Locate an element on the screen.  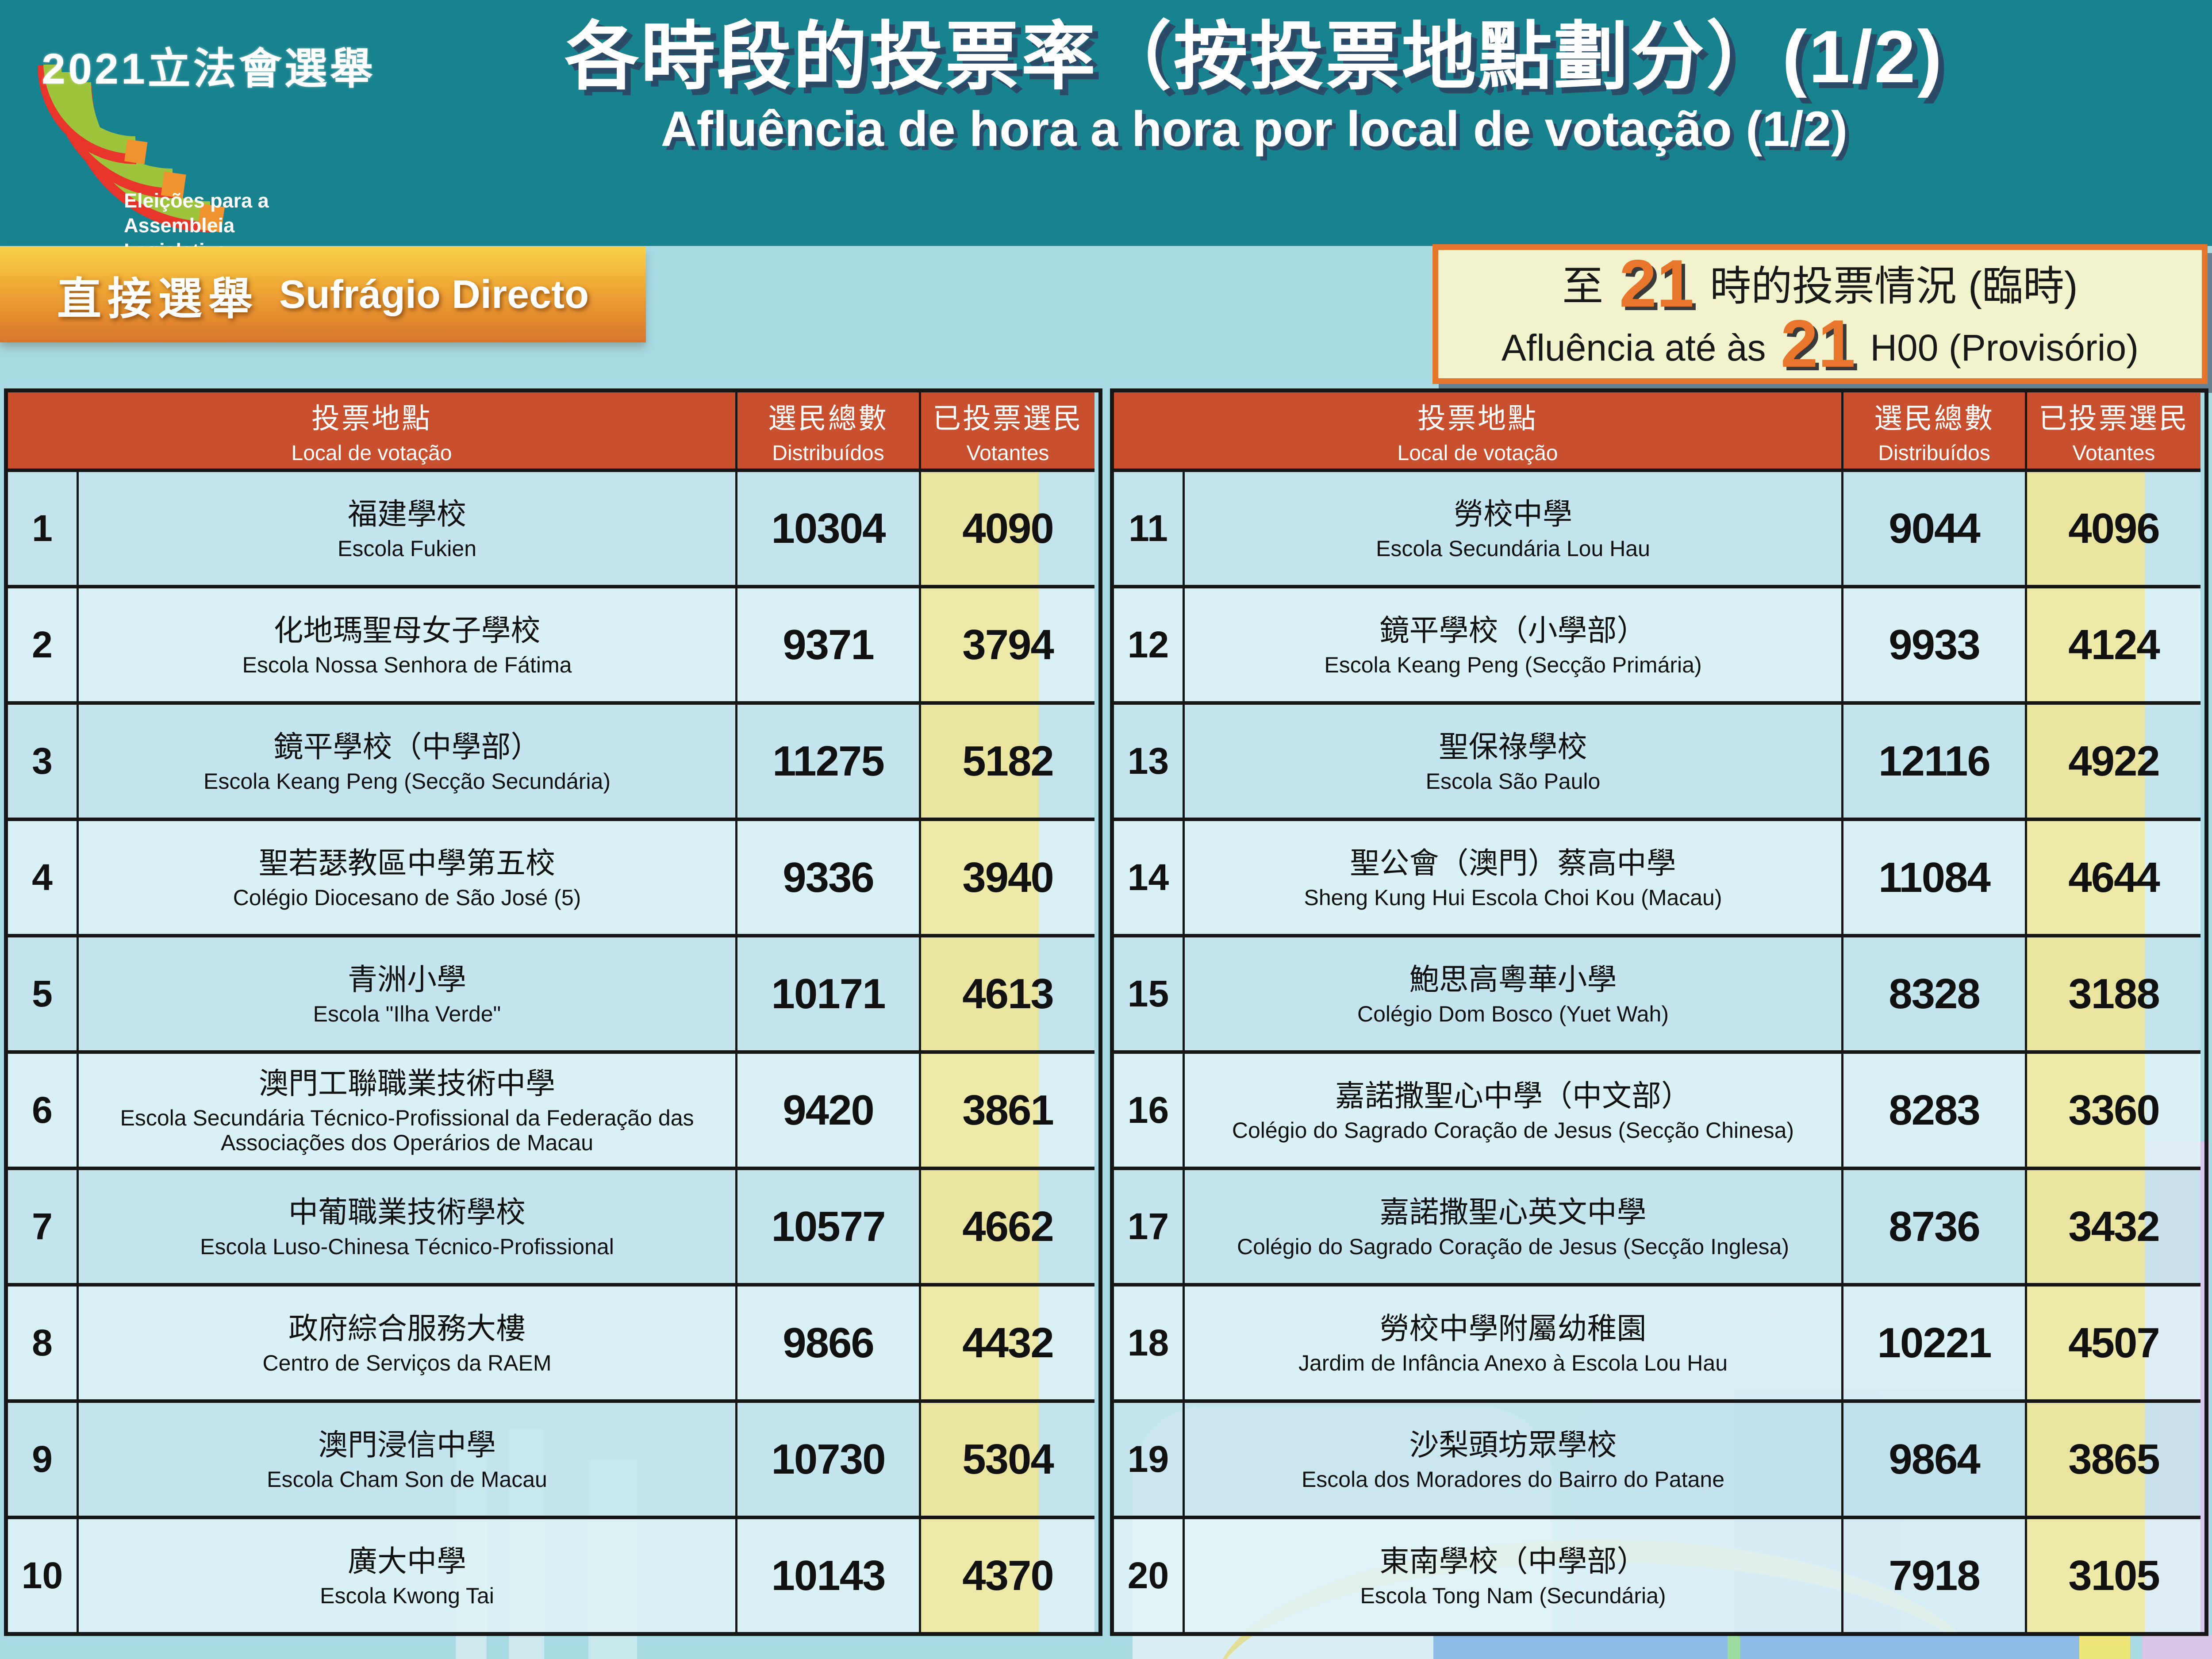
school-name-cell: 政府綜合服務大樓 Centro de Serviços da RAEM is located at coordinates (408, 1341).